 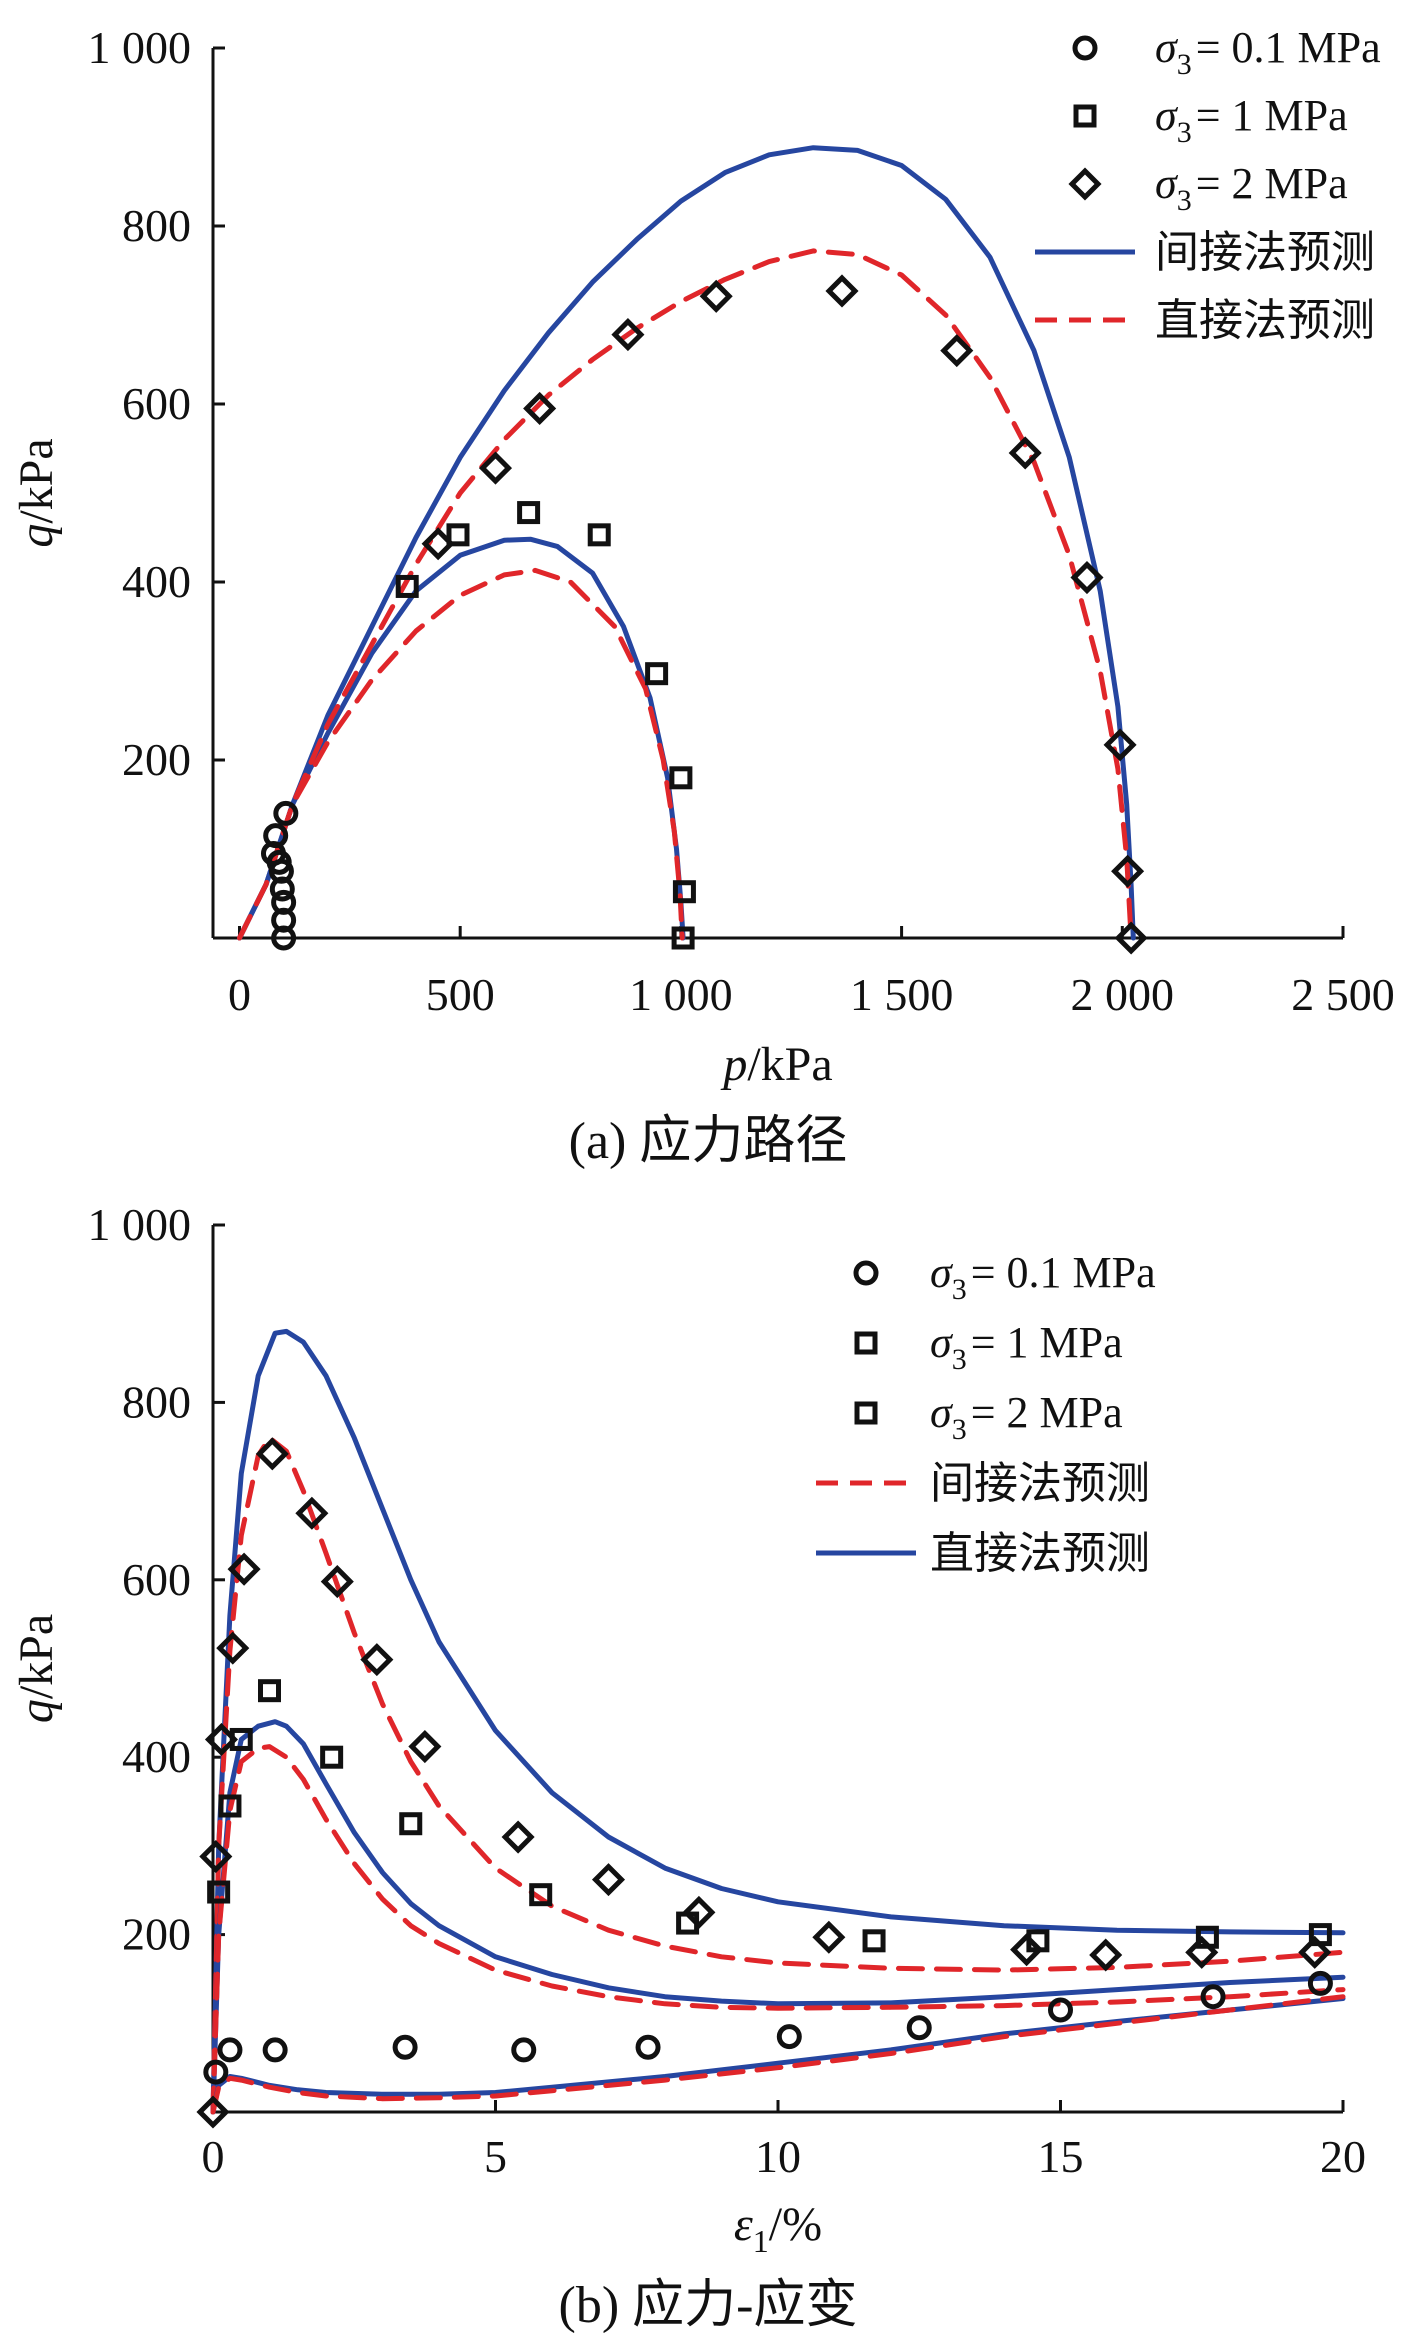 I want to click on x-axis-var: p, so click(x=733, y=1064).